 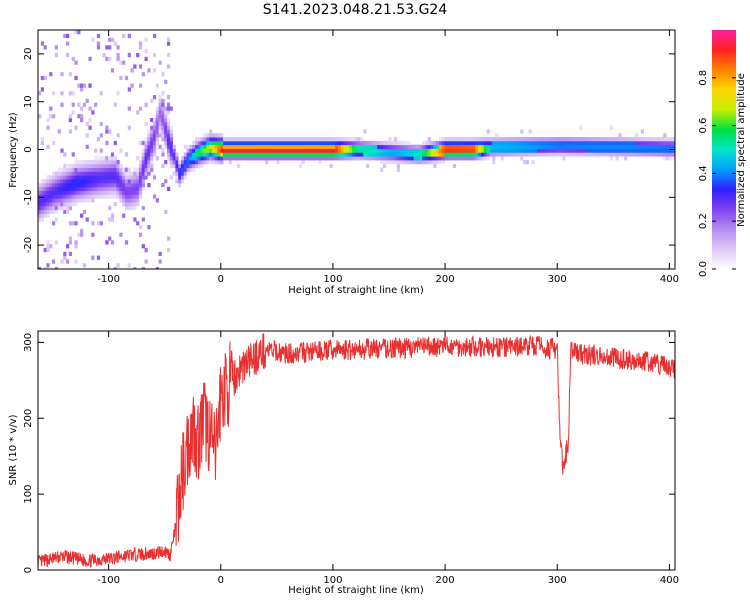 What do you see at coordinates (332, 580) in the screenshot?
I see `snr-x-tick-label: 100` at bounding box center [332, 580].